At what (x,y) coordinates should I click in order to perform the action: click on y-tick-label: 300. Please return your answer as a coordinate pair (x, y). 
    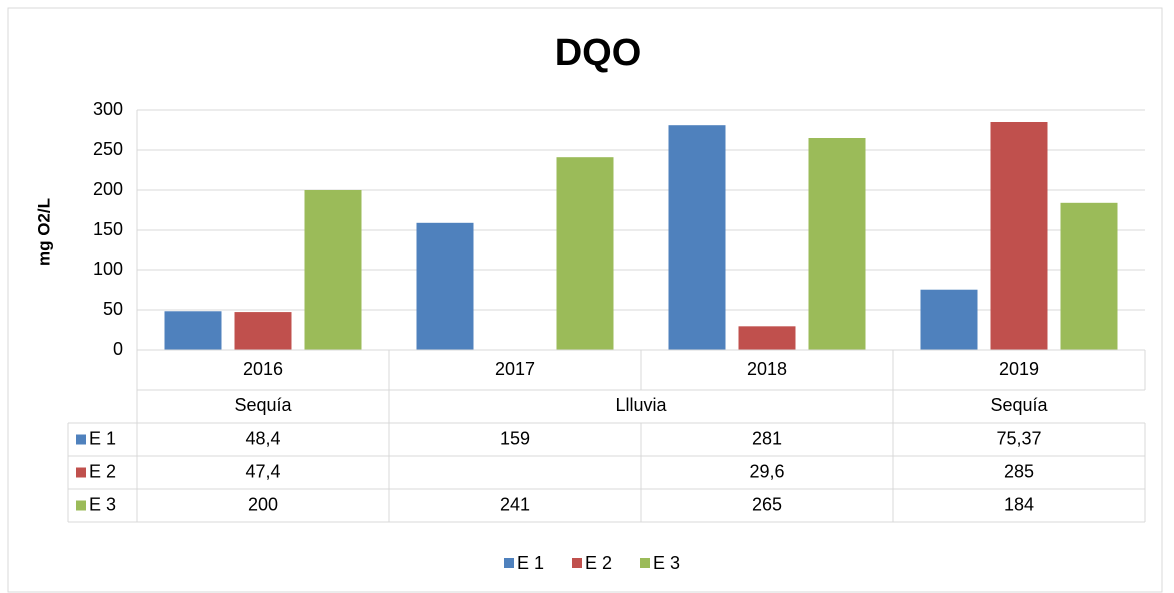
    Looking at the image, I should click on (108, 109).